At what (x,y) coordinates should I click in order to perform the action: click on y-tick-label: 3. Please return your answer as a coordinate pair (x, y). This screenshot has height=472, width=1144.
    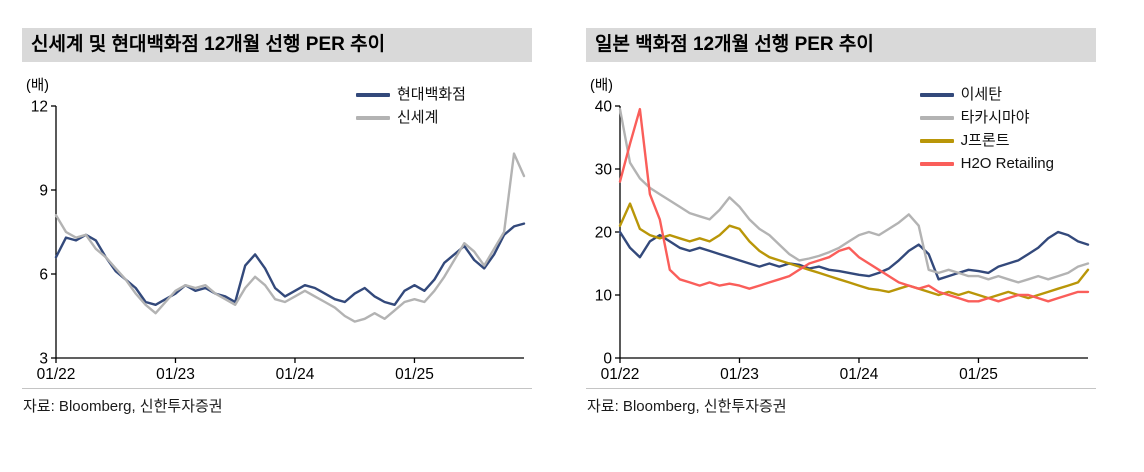
    Looking at the image, I should click on (43, 359).